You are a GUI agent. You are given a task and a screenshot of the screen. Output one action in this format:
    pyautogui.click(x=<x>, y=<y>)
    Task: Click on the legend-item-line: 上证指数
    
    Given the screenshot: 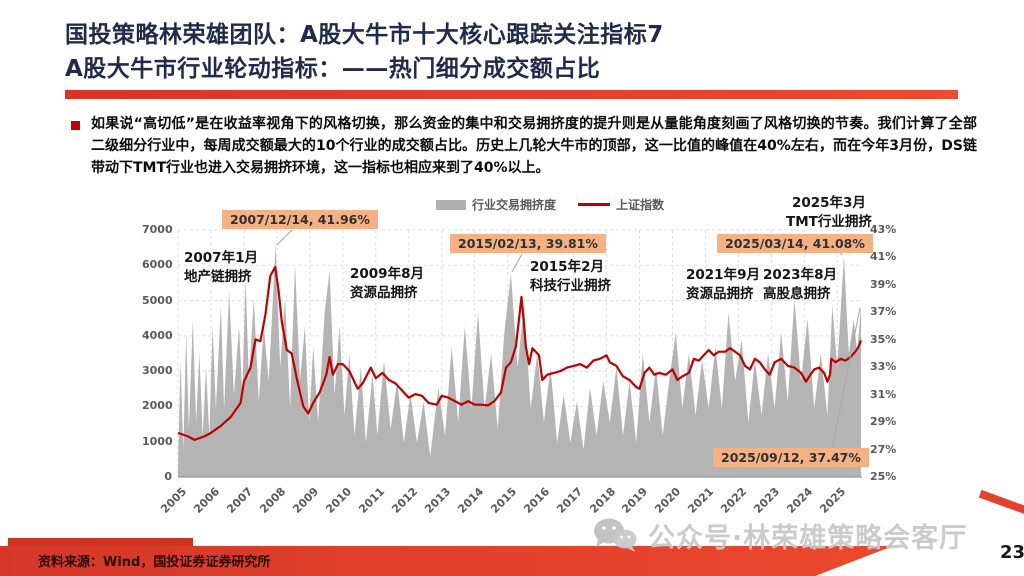 What is the action you would take?
    pyautogui.click(x=621, y=204)
    